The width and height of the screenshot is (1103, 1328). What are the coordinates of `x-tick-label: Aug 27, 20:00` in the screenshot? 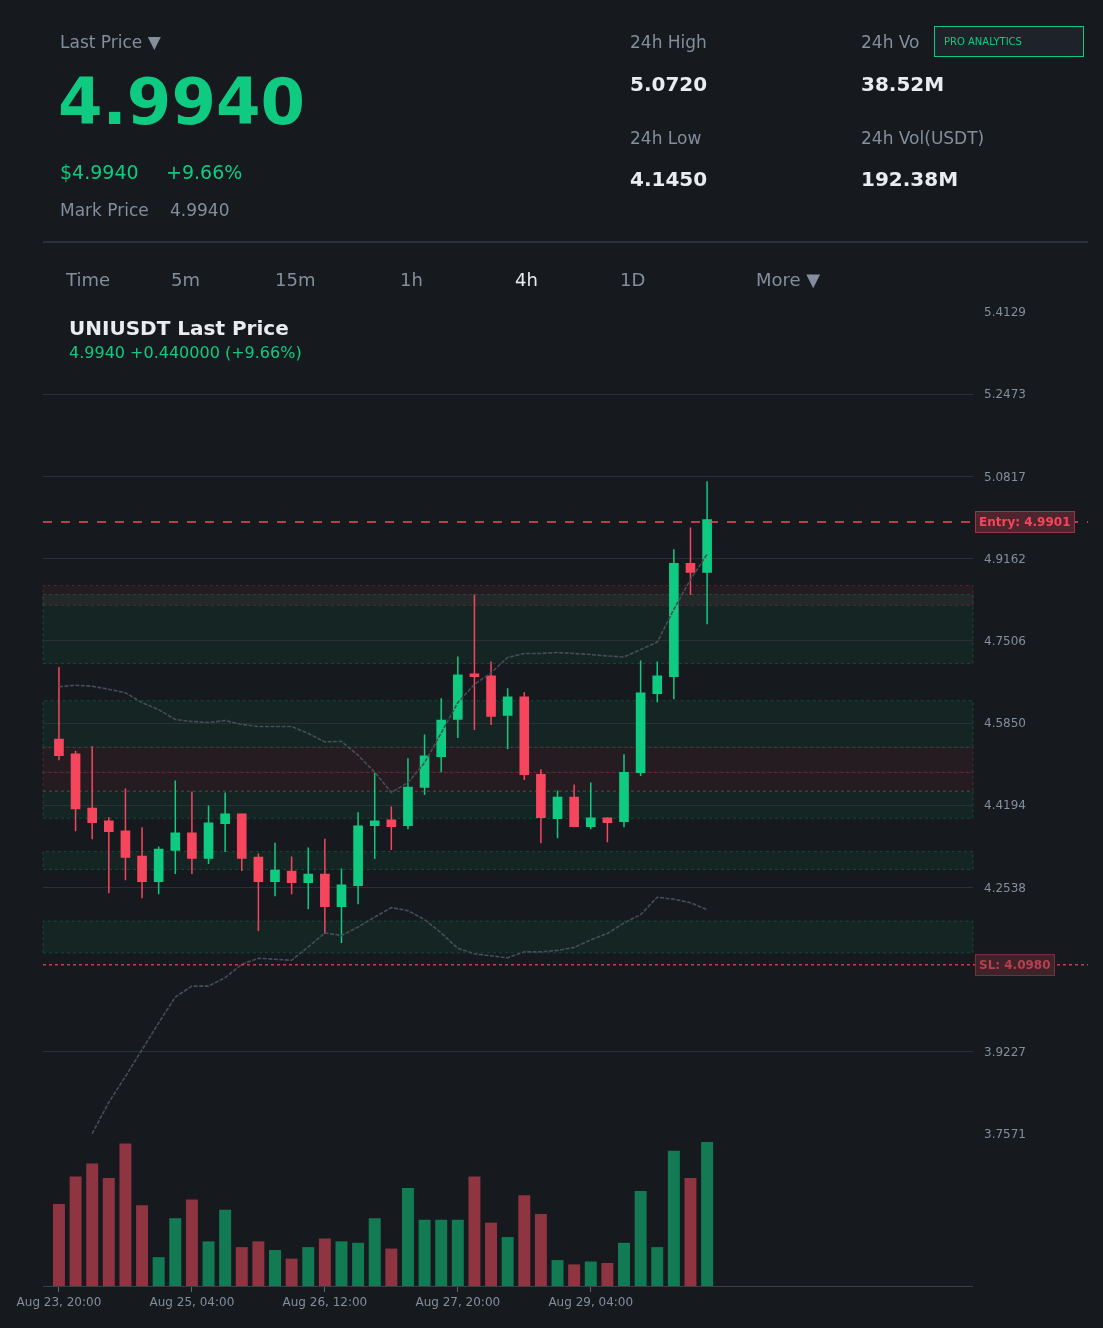 It's located at (458, 1302).